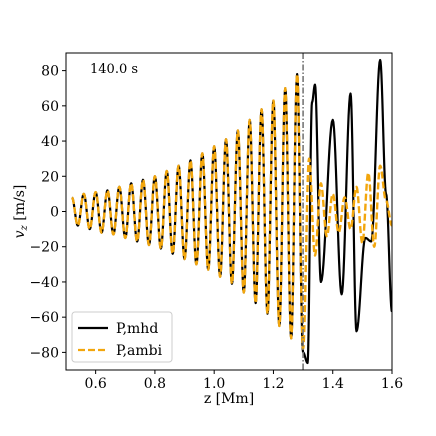 The image size is (436, 436). I want to click on x-tick-label: 1.0, so click(214, 384).